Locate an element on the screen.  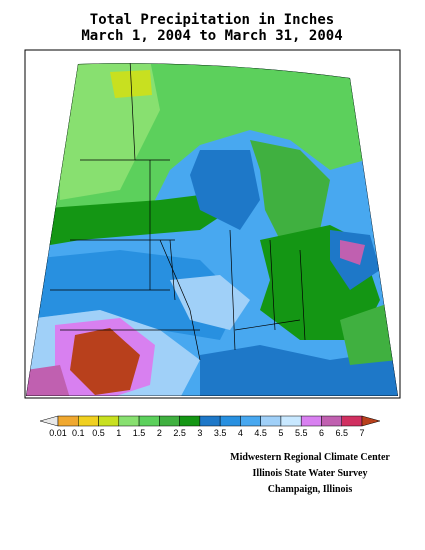
legend-label: 5 is located at coordinates (280, 433).